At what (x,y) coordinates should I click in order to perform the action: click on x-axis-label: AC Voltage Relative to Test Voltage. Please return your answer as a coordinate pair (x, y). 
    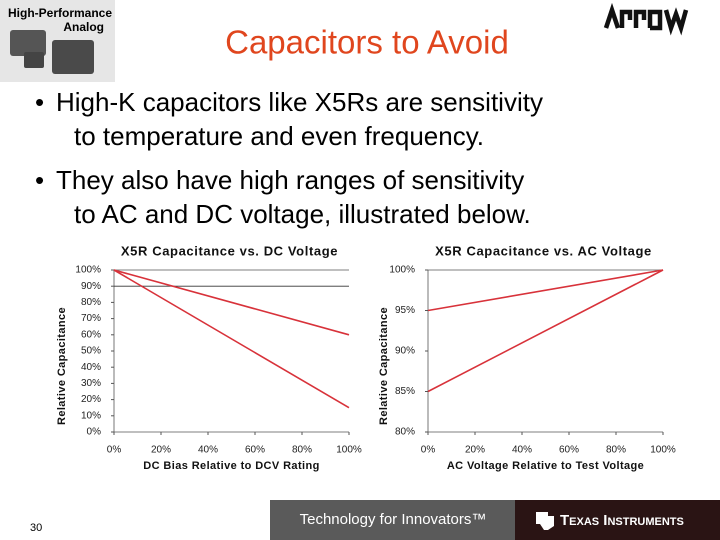
    Looking at the image, I should click on (545, 466).